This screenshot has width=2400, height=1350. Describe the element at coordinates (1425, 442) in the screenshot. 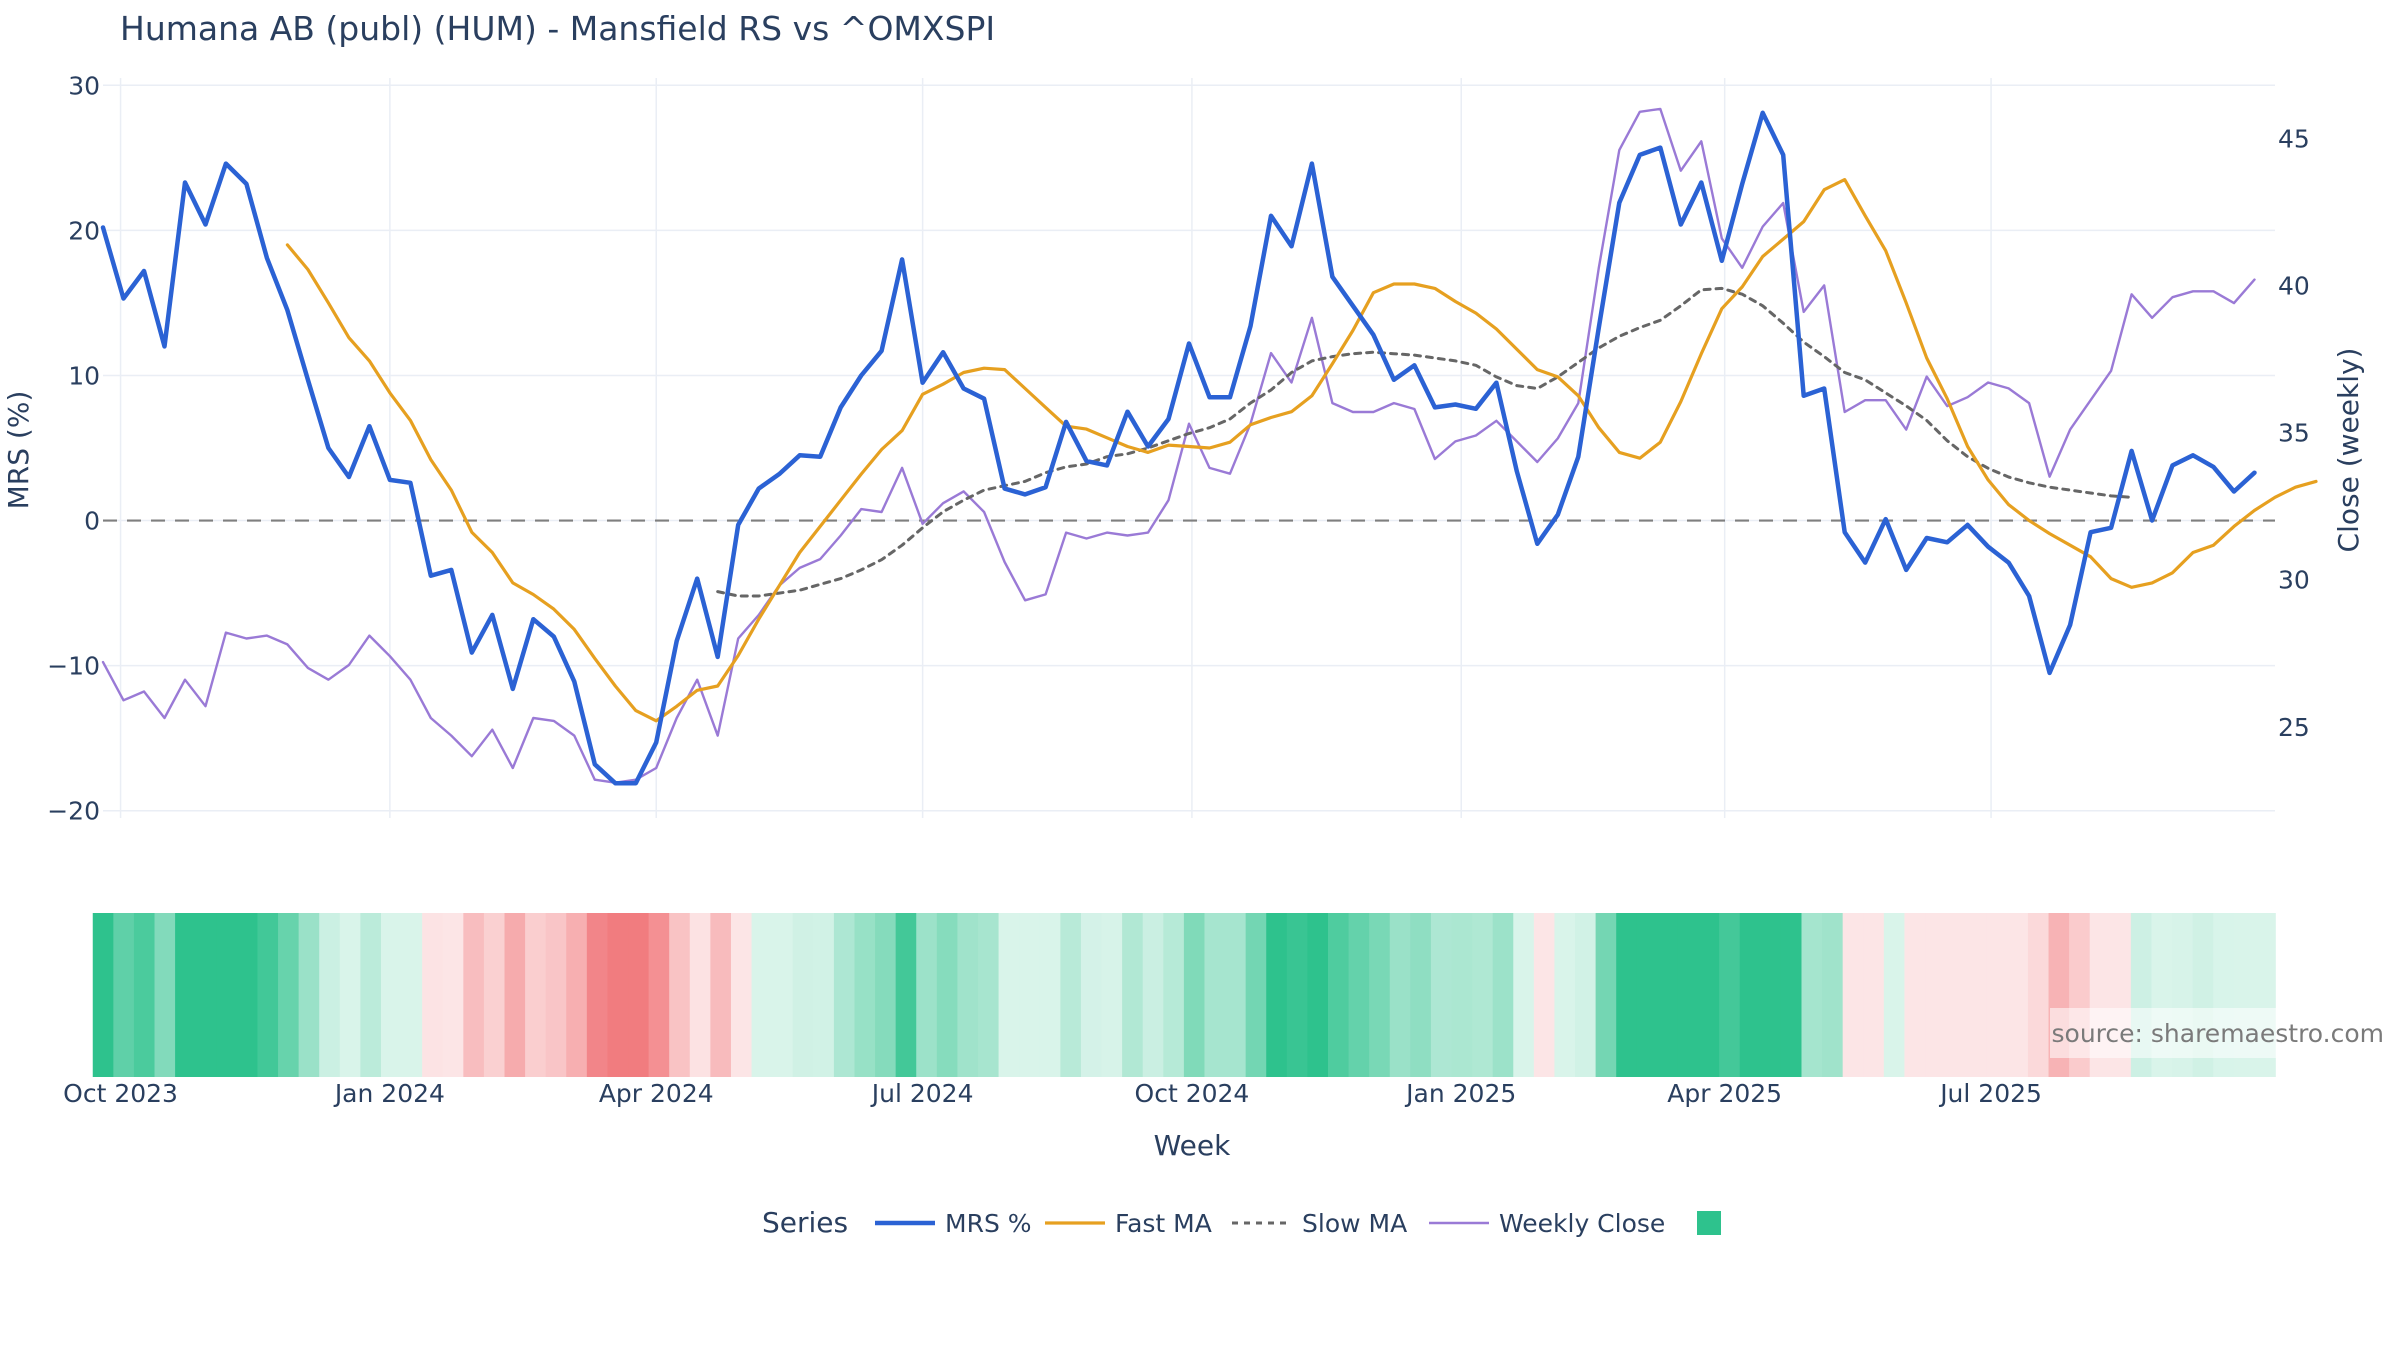

I see `slow-ma-line` at that location.